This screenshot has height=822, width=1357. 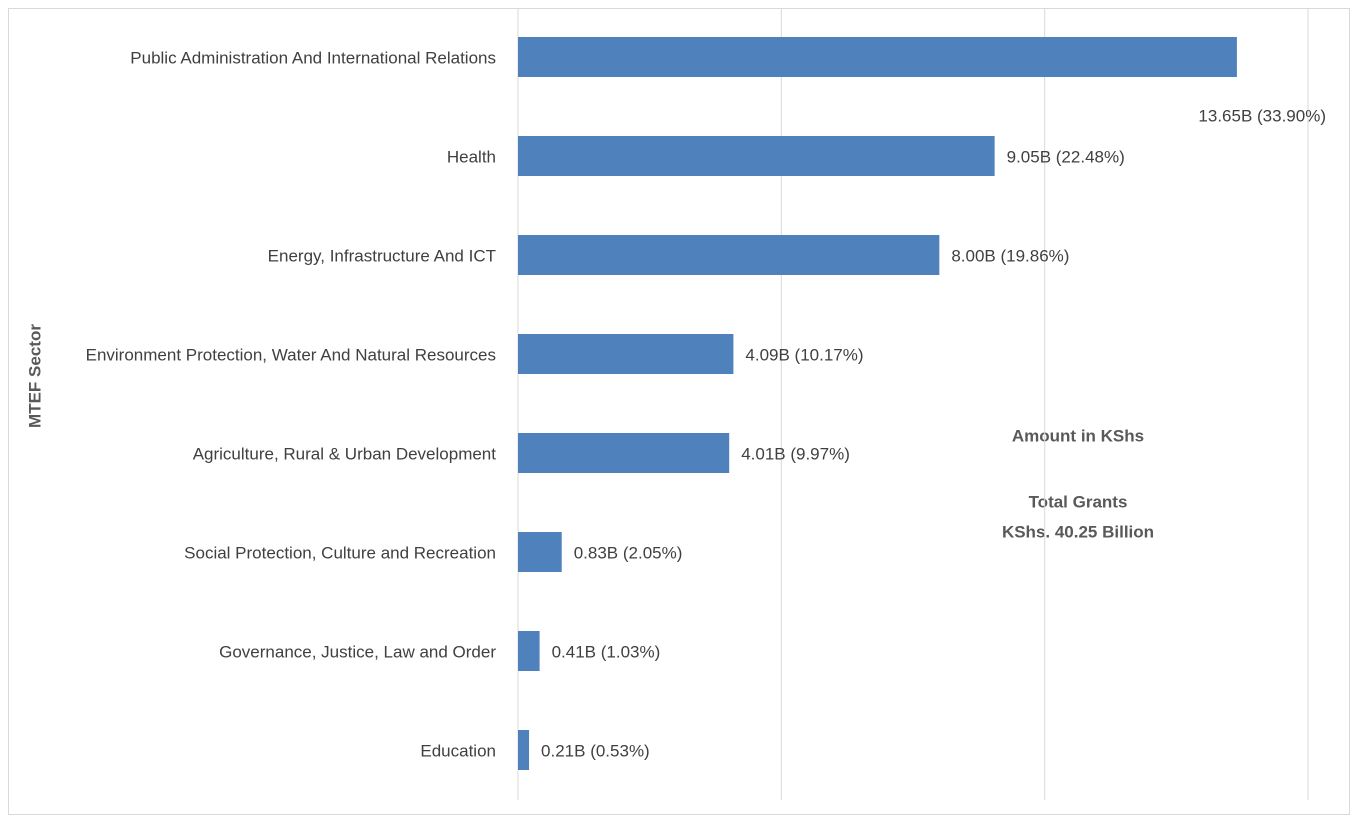 I want to click on annotation: KShs. 40.25 Billion, so click(x=1078, y=531).